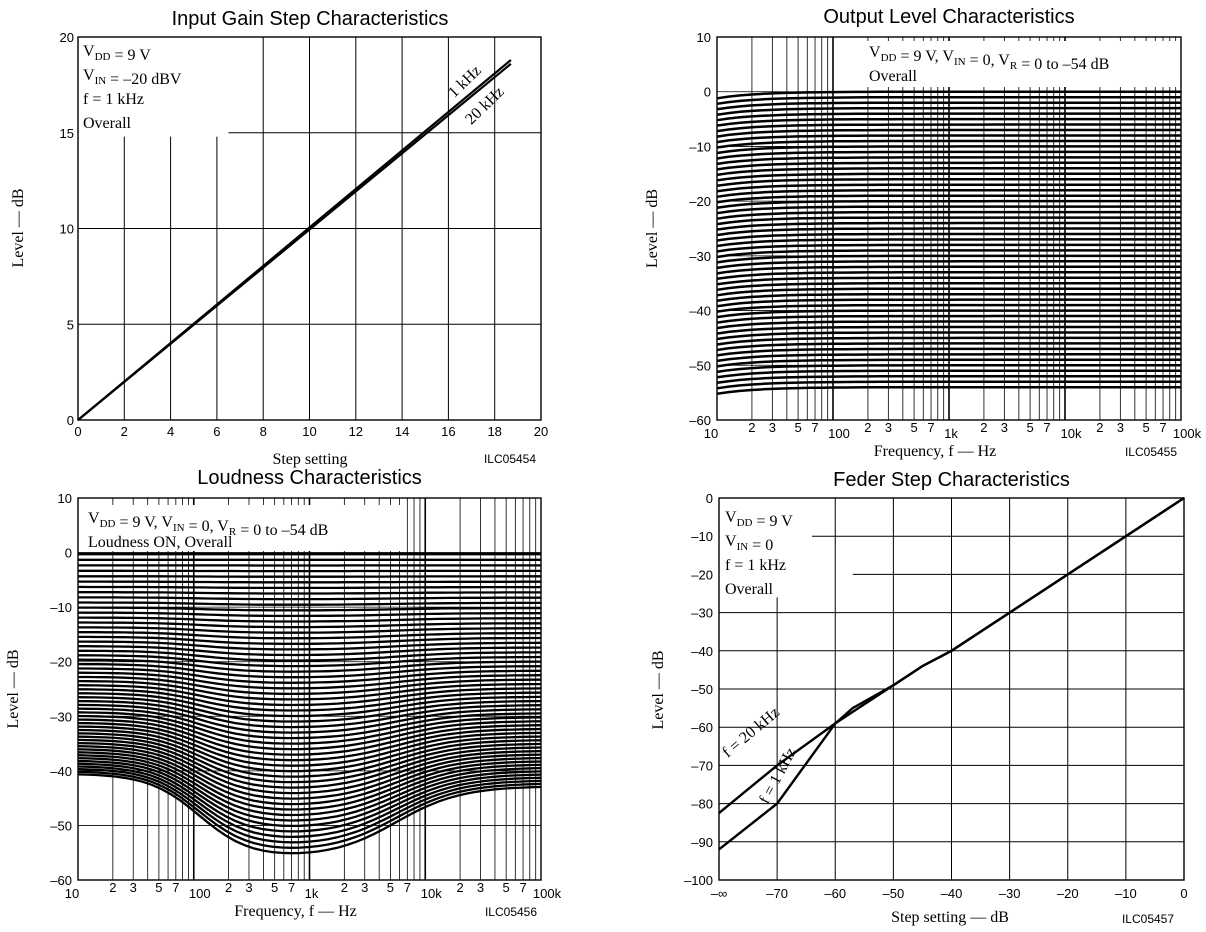 The width and height of the screenshot is (1206, 932). I want to click on x-axis-title: Step setting, so click(309, 459).